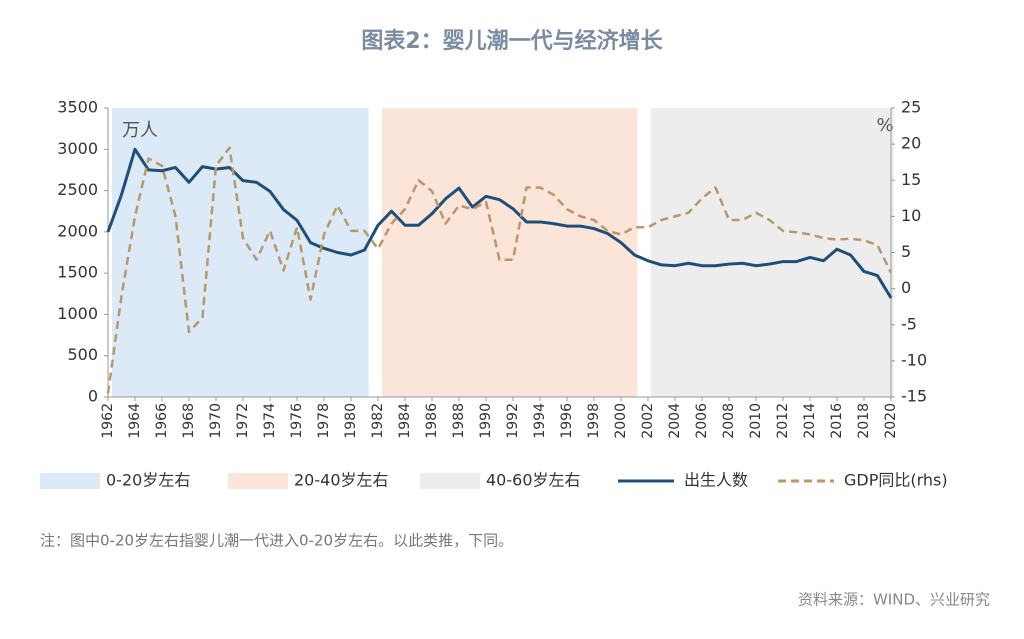 This screenshot has height=639, width=1024. I want to click on y2-tick-label: 10, so click(911, 215).